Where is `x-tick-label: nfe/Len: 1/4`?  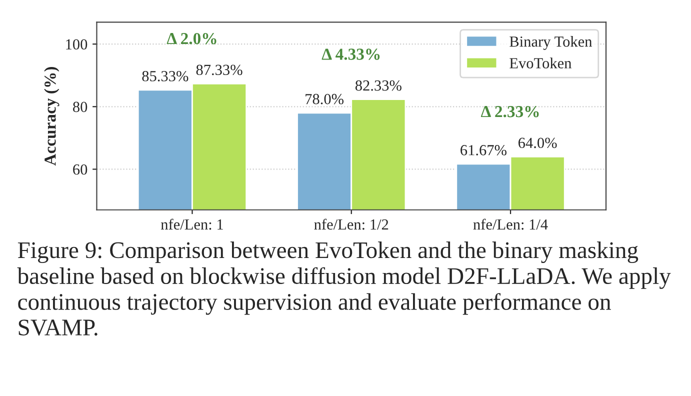
x-tick-label: nfe/Len: 1/4 is located at coordinates (510, 224).